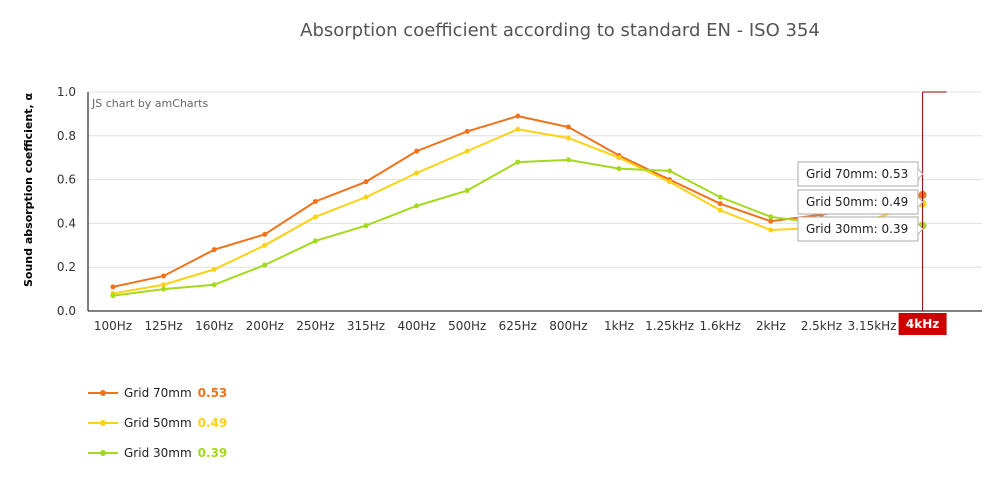  What do you see at coordinates (568, 326) in the screenshot?
I see `x-tick-label: 800Hz` at bounding box center [568, 326].